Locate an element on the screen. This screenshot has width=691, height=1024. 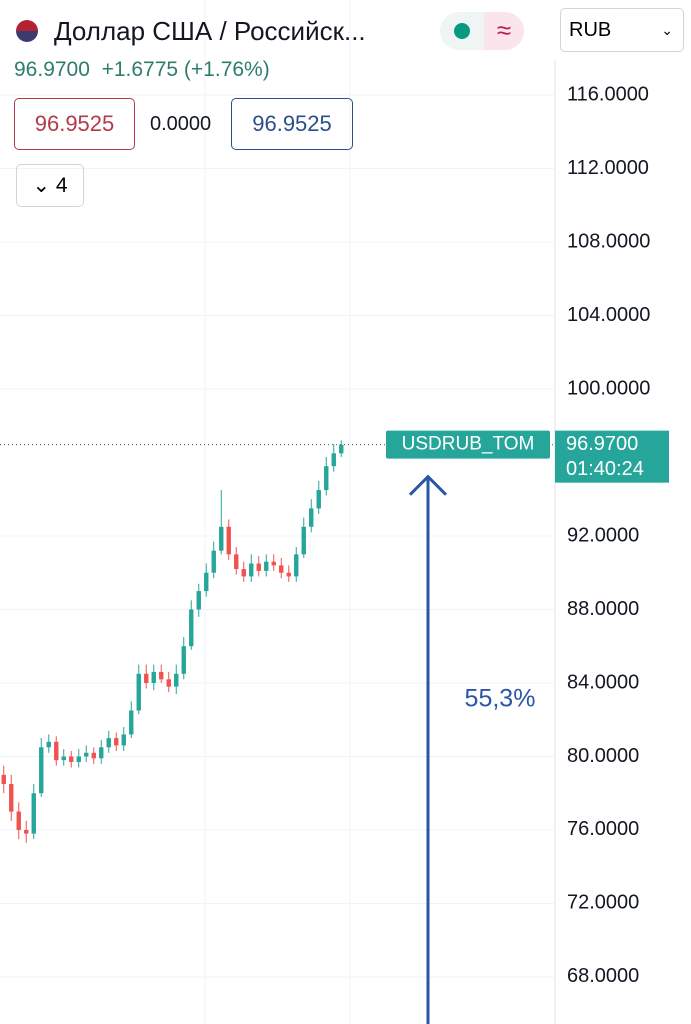
market-open-dot is located at coordinates (462, 31).